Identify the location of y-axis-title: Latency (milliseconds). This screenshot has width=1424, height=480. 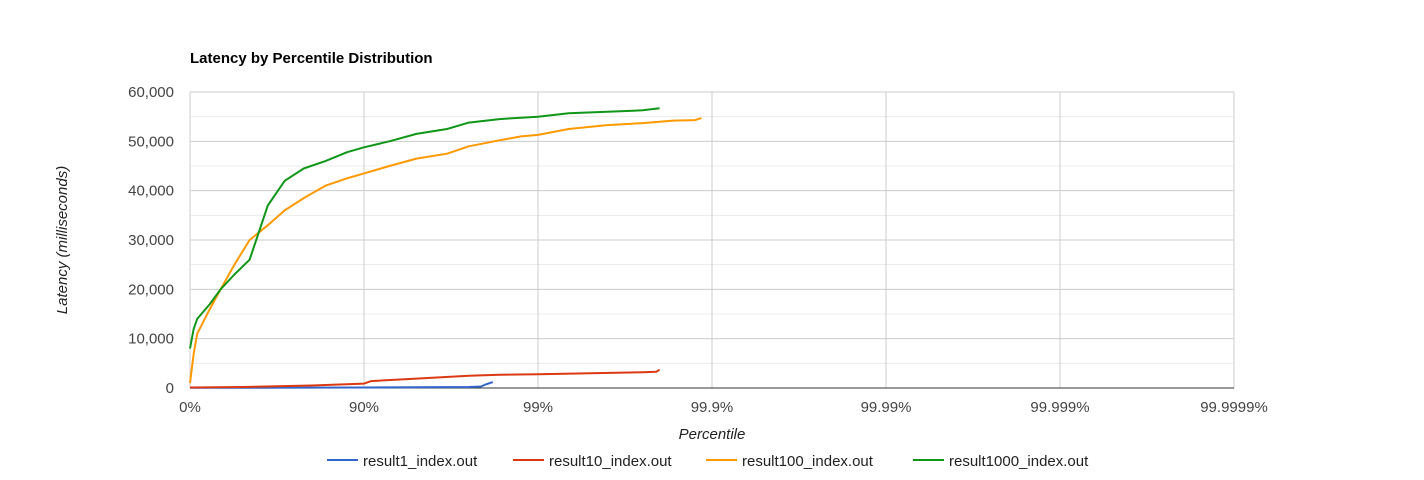
(62, 240).